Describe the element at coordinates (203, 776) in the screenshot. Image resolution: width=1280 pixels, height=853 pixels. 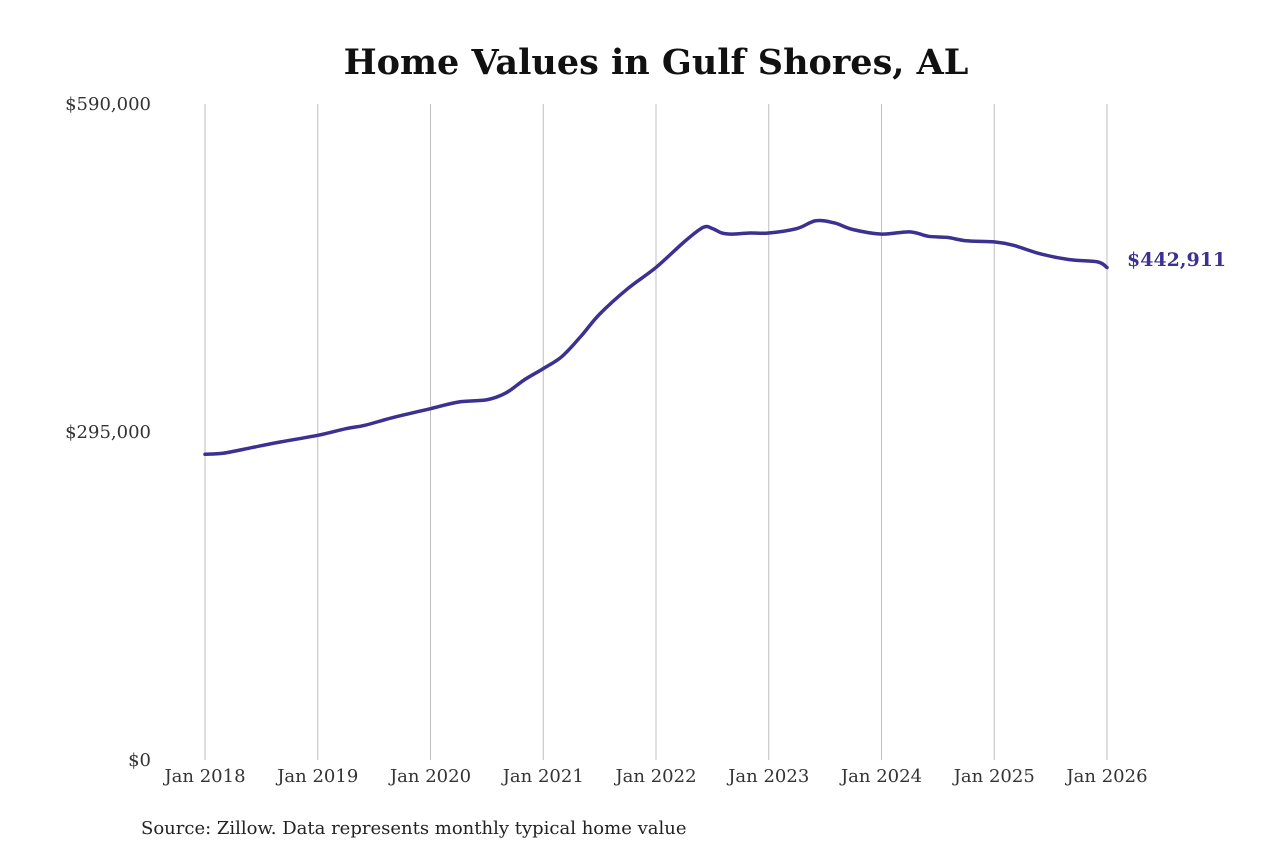
I see `x-tick-label: Jan 2018` at that location.